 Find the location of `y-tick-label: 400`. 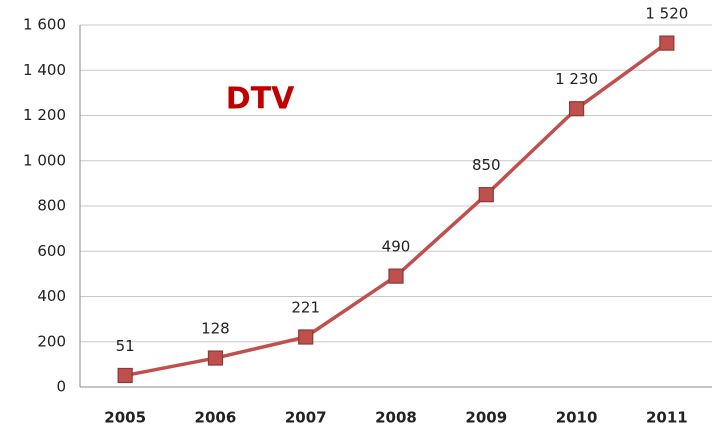

y-tick-label: 400 is located at coordinates (51, 296).